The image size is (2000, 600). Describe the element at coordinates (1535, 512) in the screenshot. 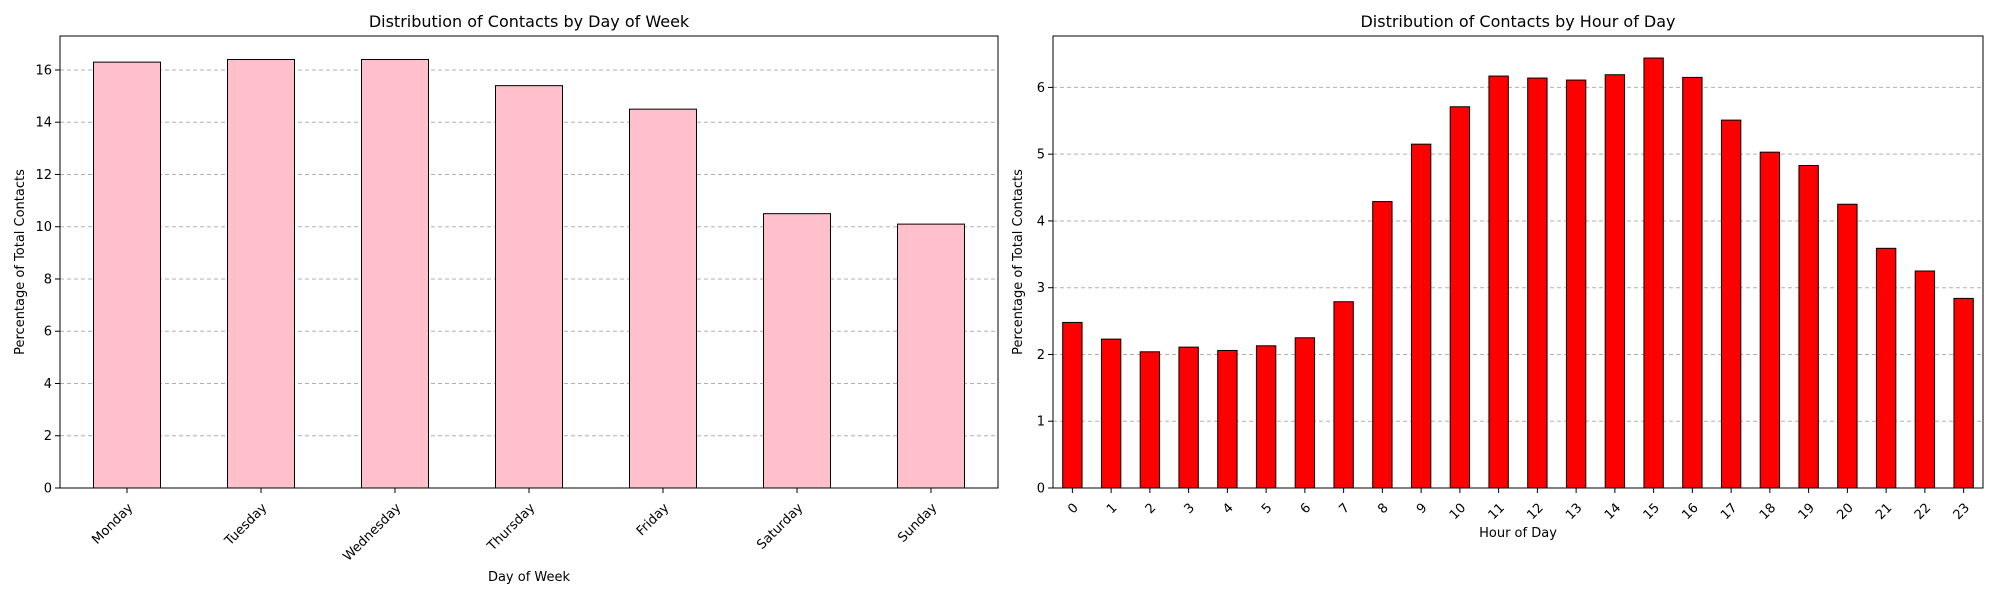

I see `x-tick-label: 12` at that location.